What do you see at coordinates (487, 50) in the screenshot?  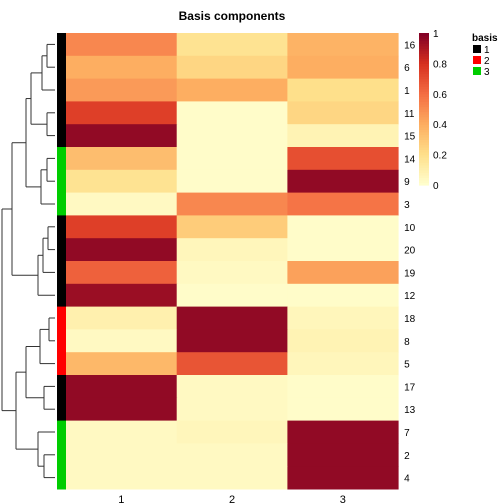 I see `legend-label: 1` at bounding box center [487, 50].